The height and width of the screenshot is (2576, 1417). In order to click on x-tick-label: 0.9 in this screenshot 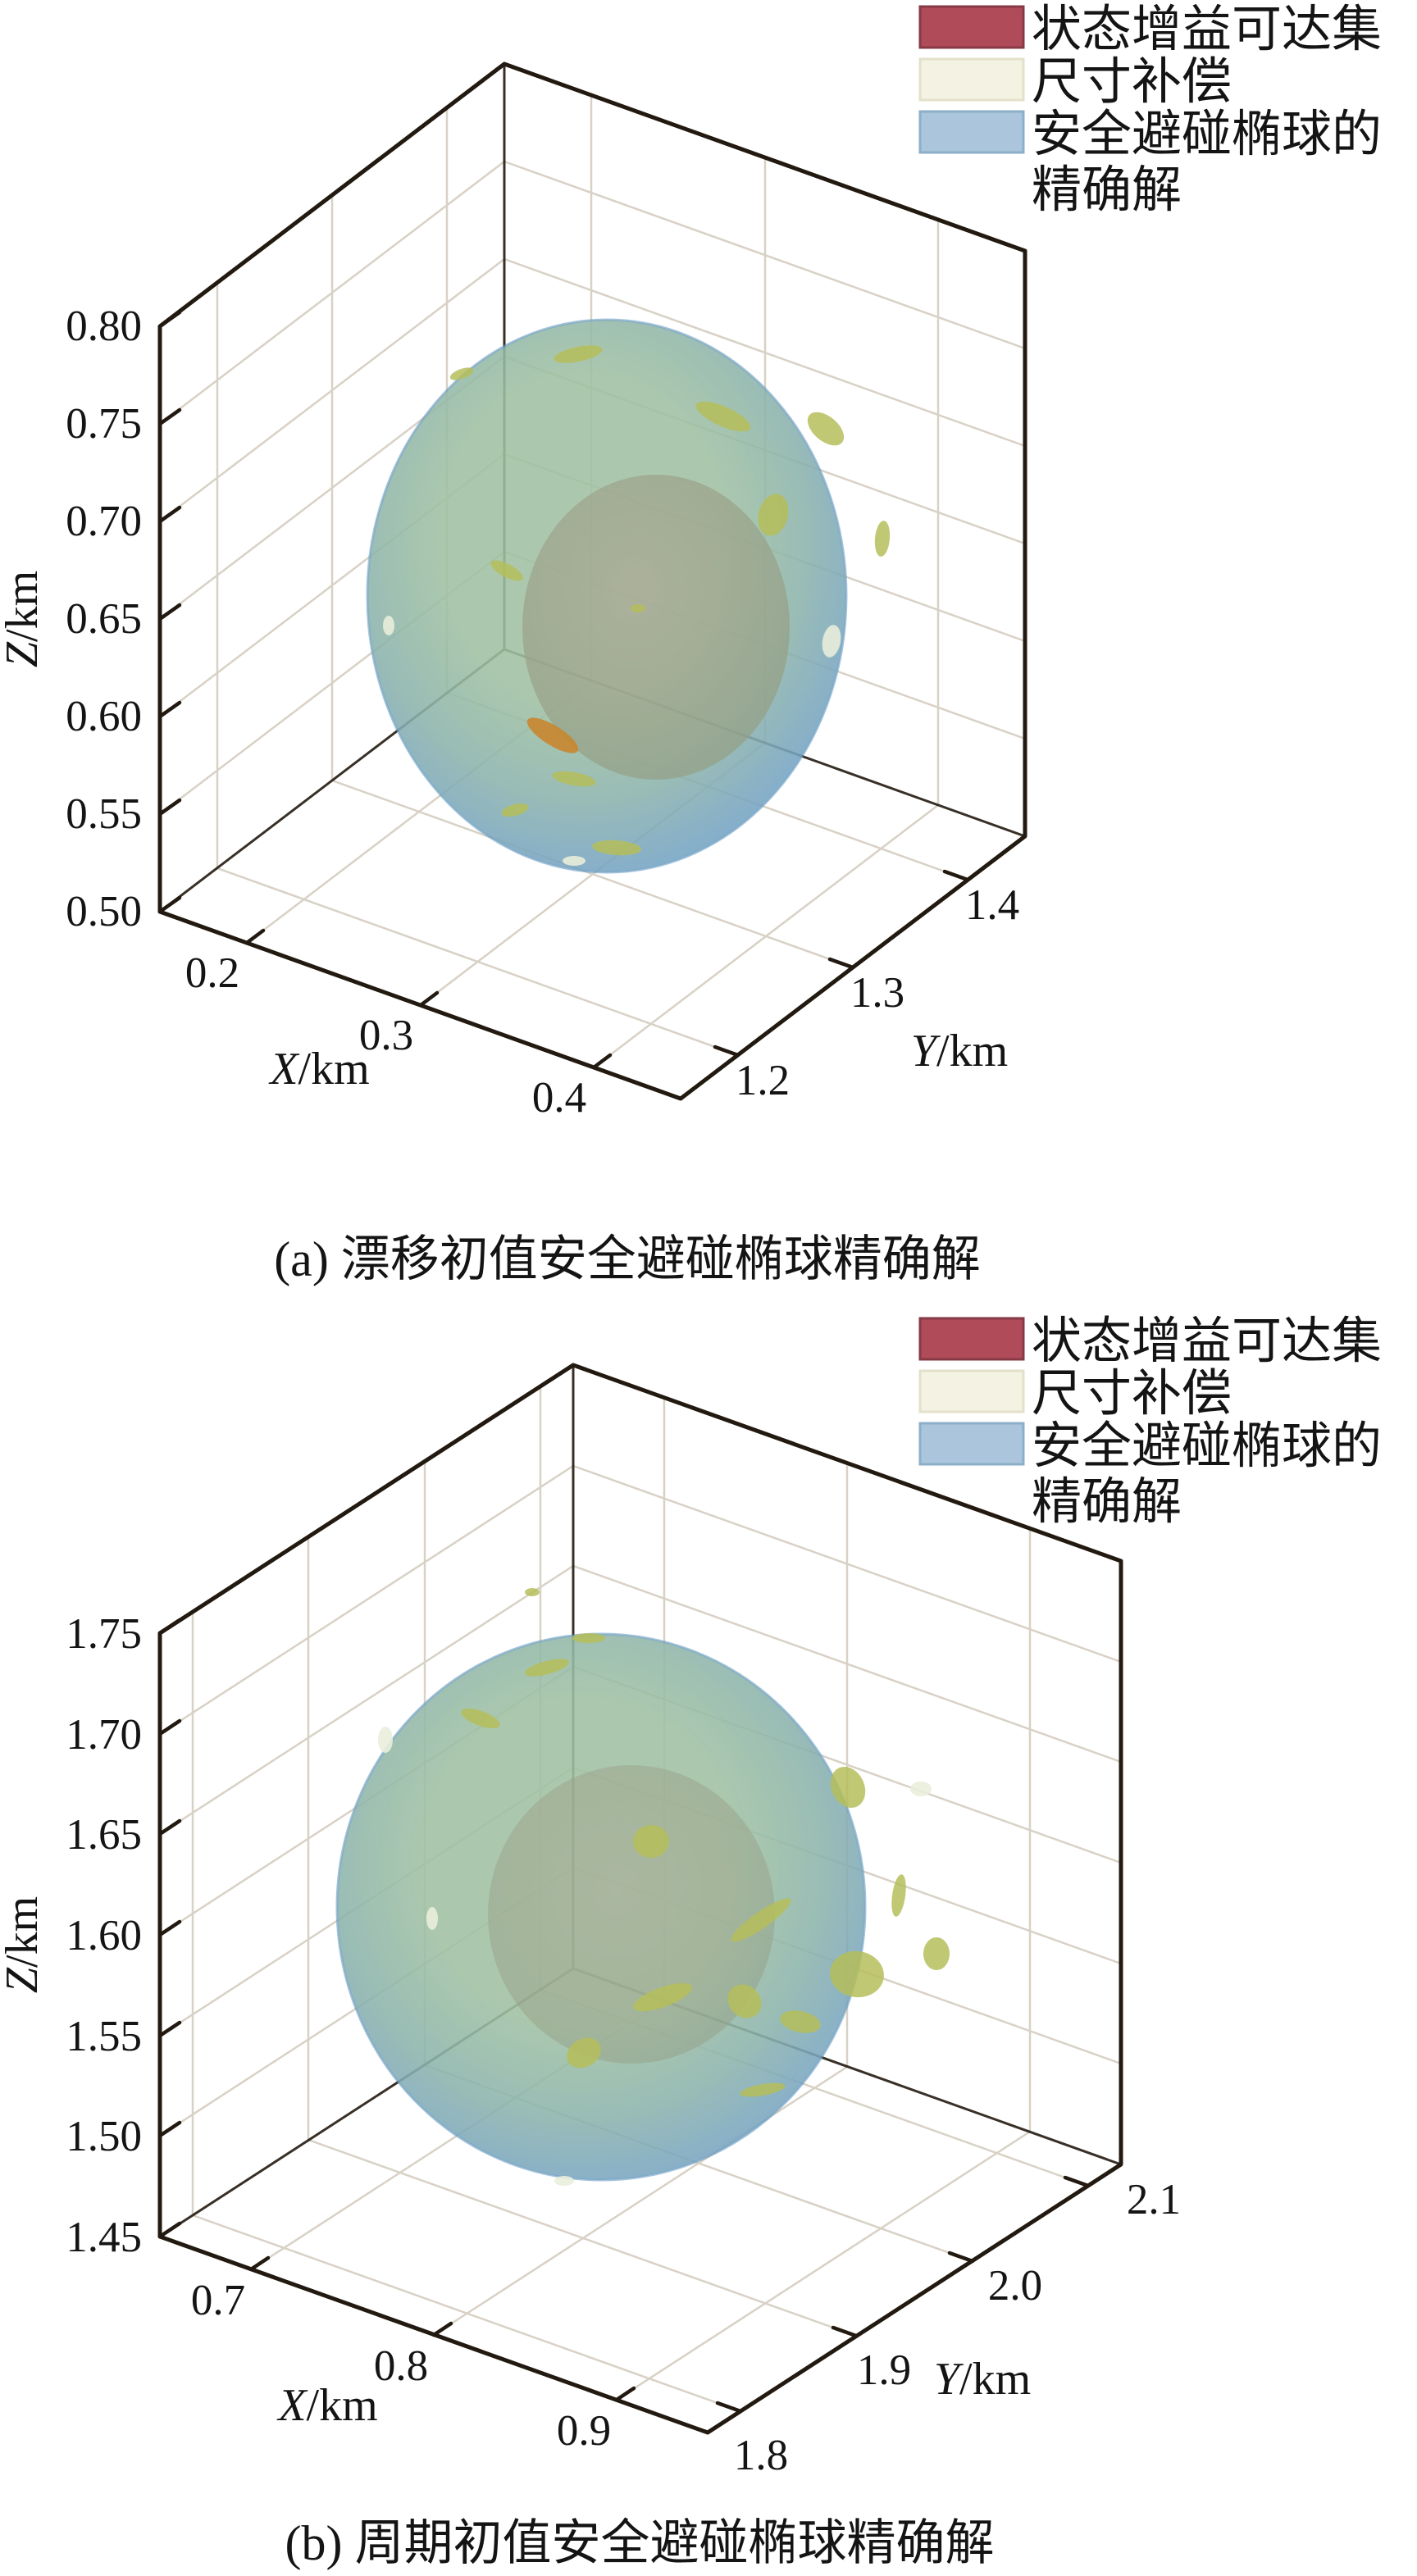, I will do `click(584, 2431)`.